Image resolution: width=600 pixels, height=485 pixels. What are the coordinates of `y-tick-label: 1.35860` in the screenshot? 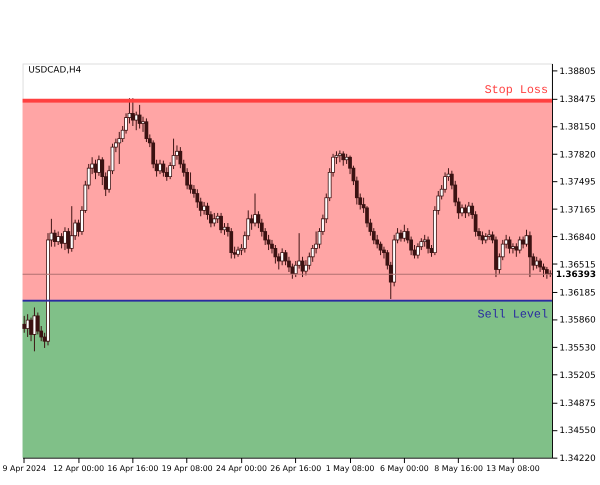 It's located at (577, 321).